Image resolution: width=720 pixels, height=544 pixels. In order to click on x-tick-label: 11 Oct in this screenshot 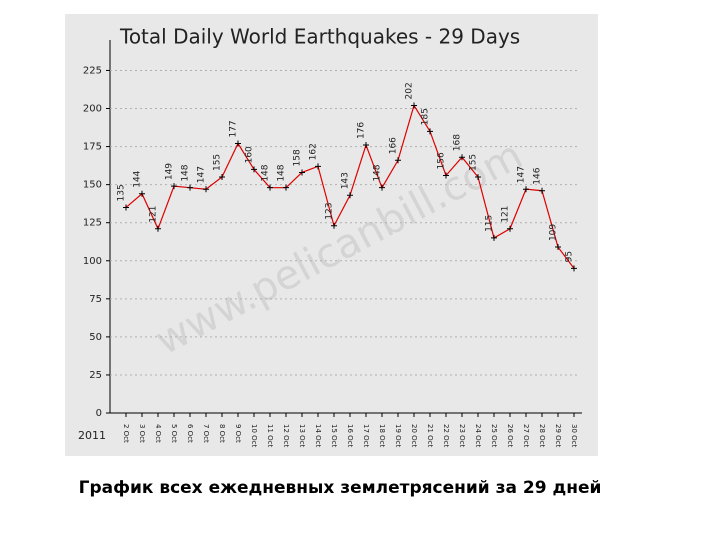, I will do `click(270, 435)`.